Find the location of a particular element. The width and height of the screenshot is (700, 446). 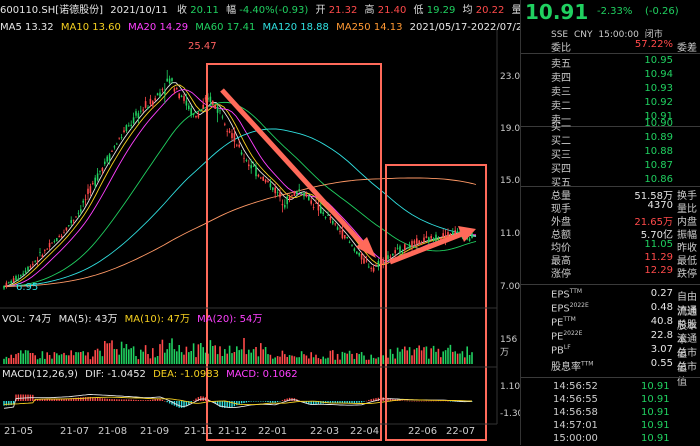

tick-row: 14:57:01 10.91 is located at coordinates (610, 426).